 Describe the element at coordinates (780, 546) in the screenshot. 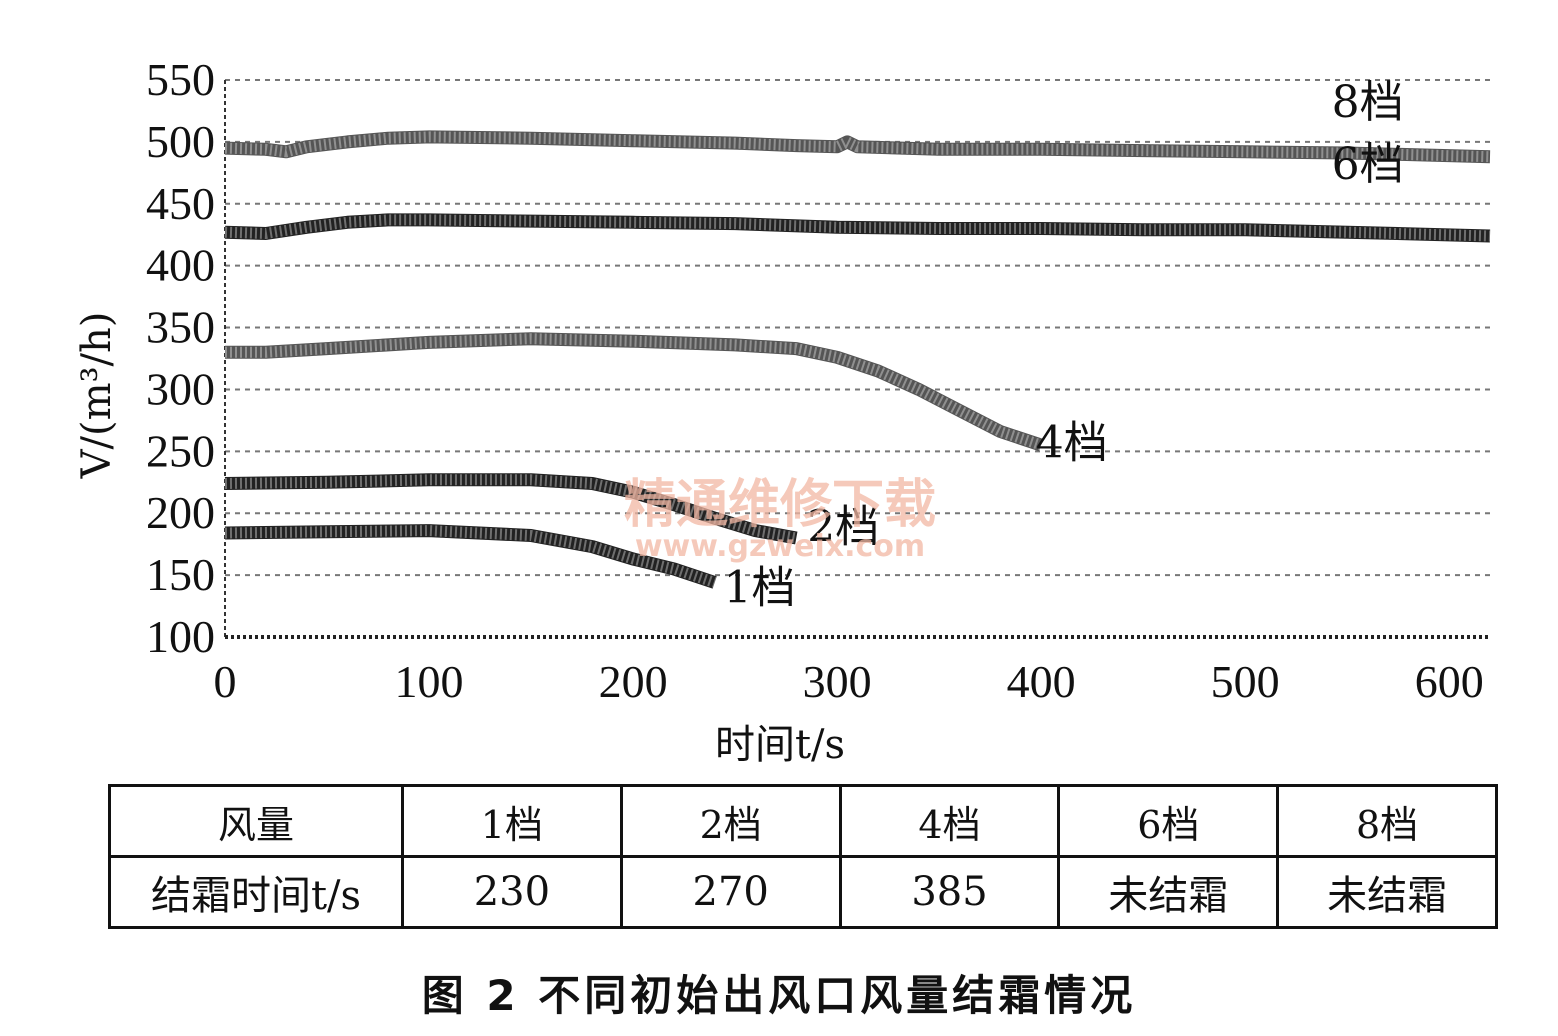

I see `watermark-url: www.gzweix.com` at that location.